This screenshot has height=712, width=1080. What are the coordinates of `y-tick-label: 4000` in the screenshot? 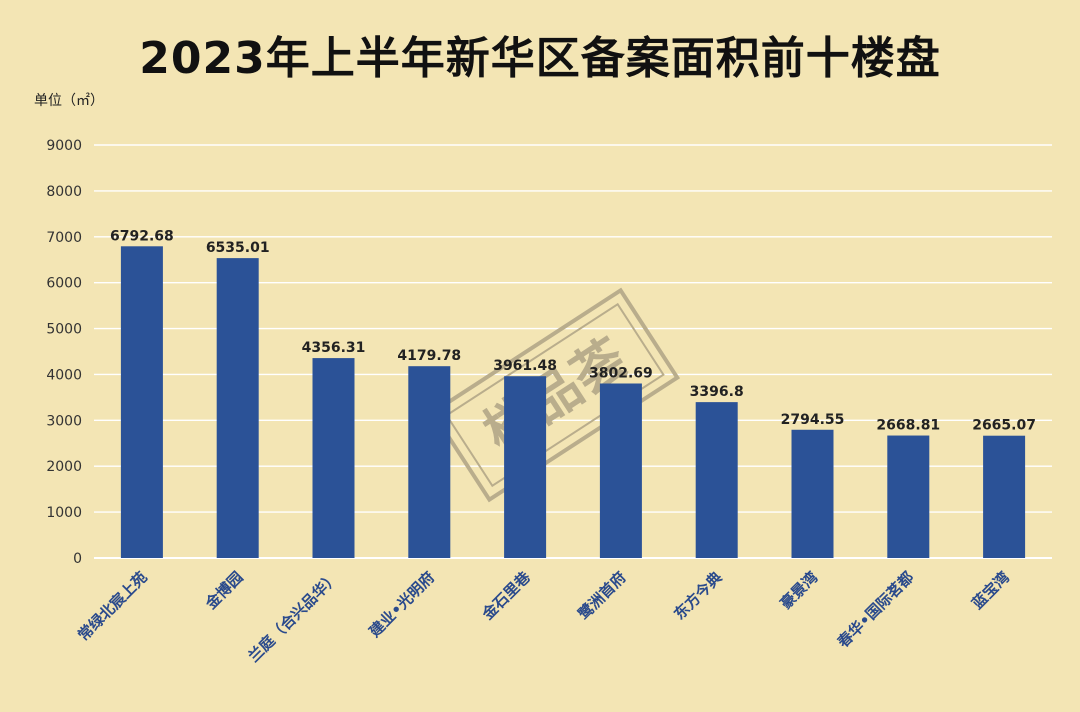 It's located at (64, 375).